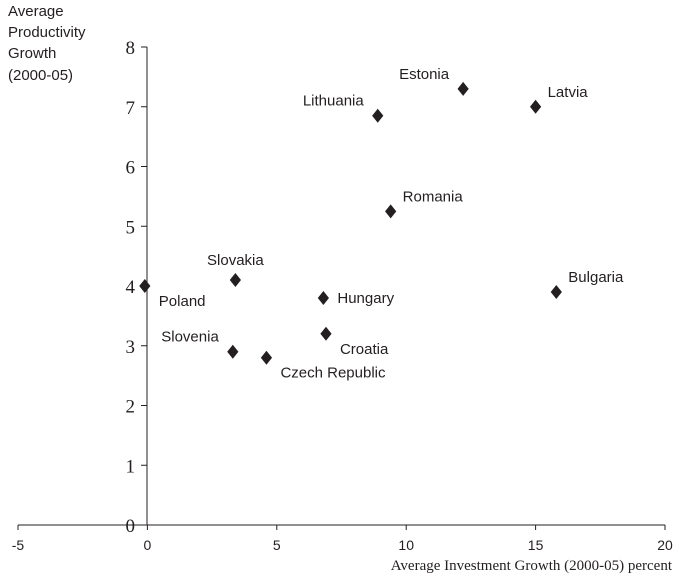  Describe the element at coordinates (433, 196) in the screenshot. I see `point-label-romania: Romania` at that location.